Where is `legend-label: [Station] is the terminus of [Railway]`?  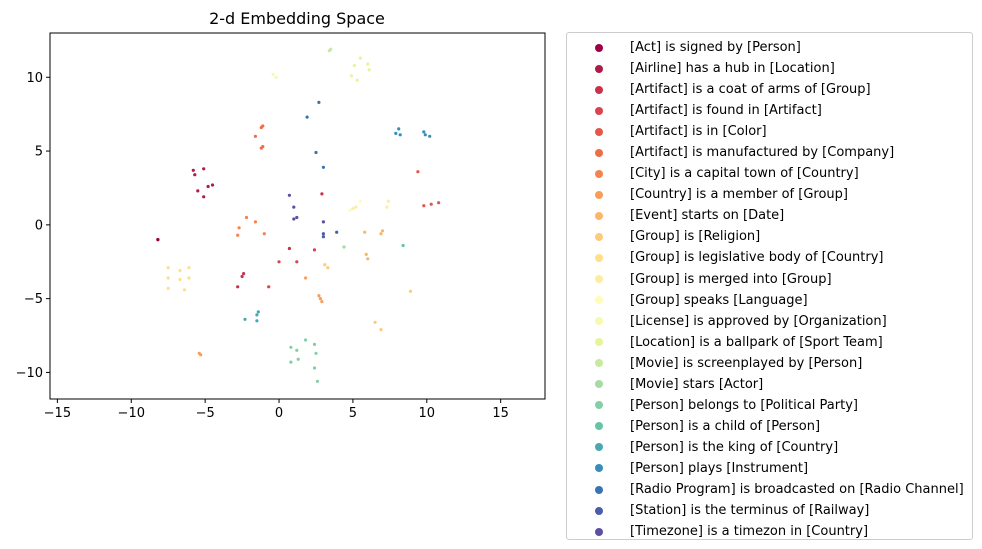 legend-label: [Station] is the terminus of [Railway] is located at coordinates (750, 511).